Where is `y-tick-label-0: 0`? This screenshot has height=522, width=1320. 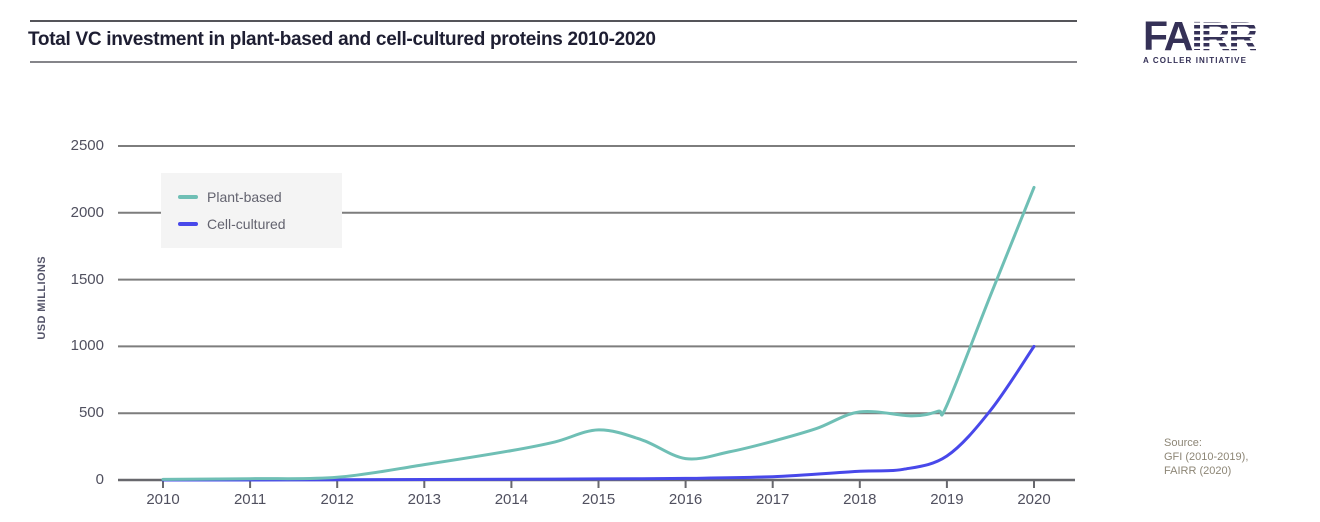 y-tick-label-0: 0 is located at coordinates (99, 479).